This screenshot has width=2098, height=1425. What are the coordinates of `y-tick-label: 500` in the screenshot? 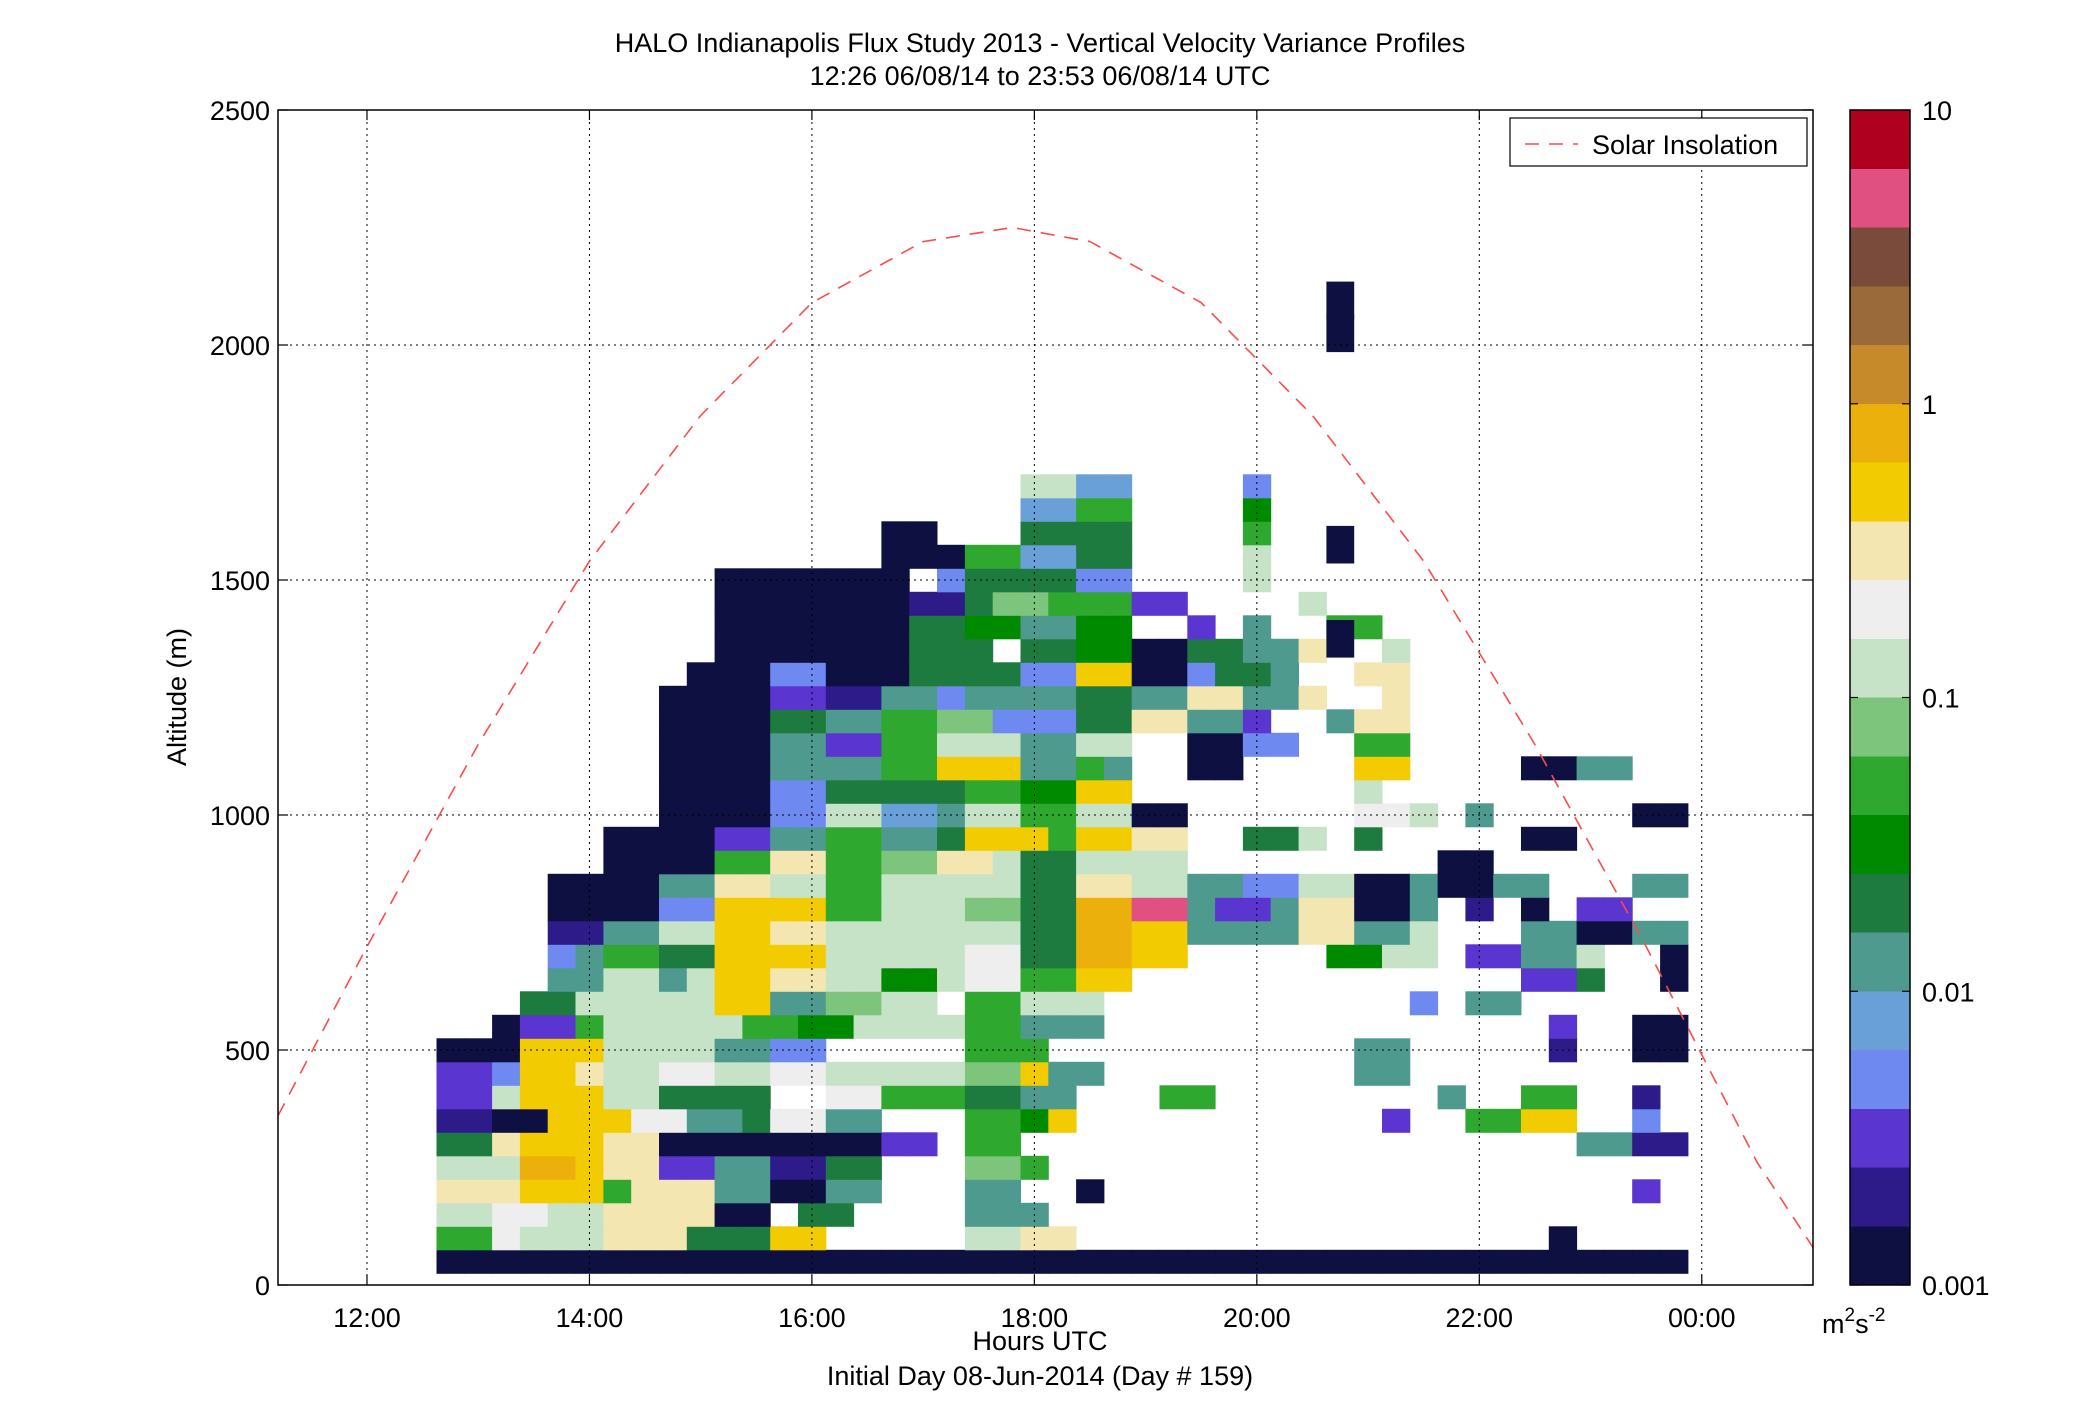 It's located at (247, 1051).